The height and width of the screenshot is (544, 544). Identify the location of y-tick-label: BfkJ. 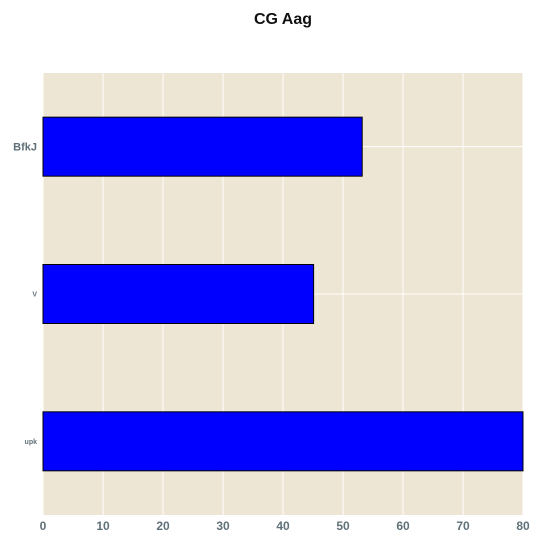
(25, 148).